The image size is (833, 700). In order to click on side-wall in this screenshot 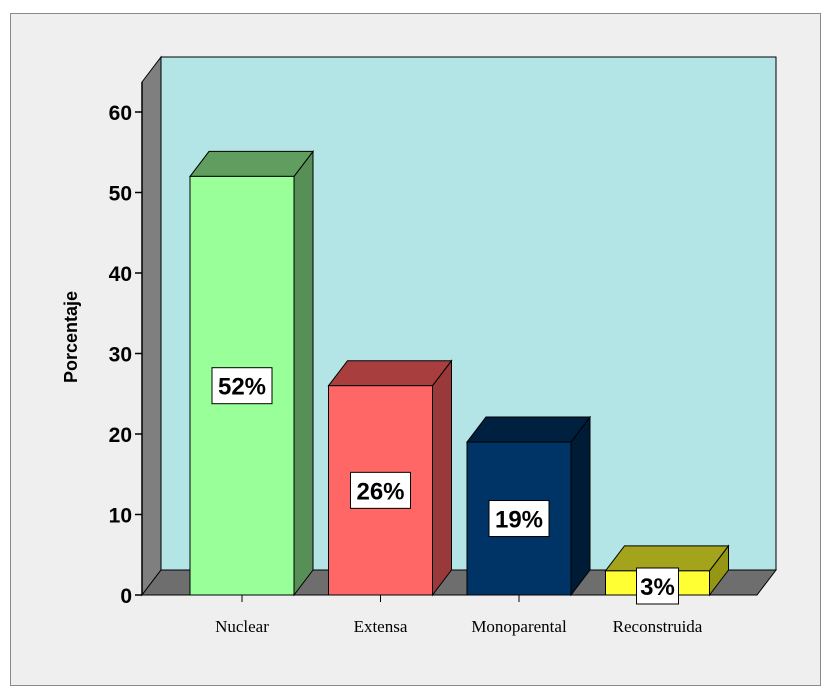, I will do `click(151, 326)`.